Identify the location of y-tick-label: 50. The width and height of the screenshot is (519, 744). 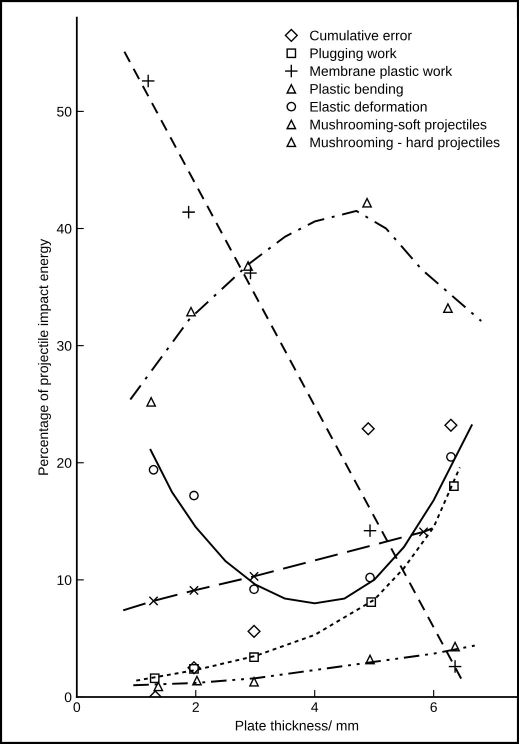
(64, 111).